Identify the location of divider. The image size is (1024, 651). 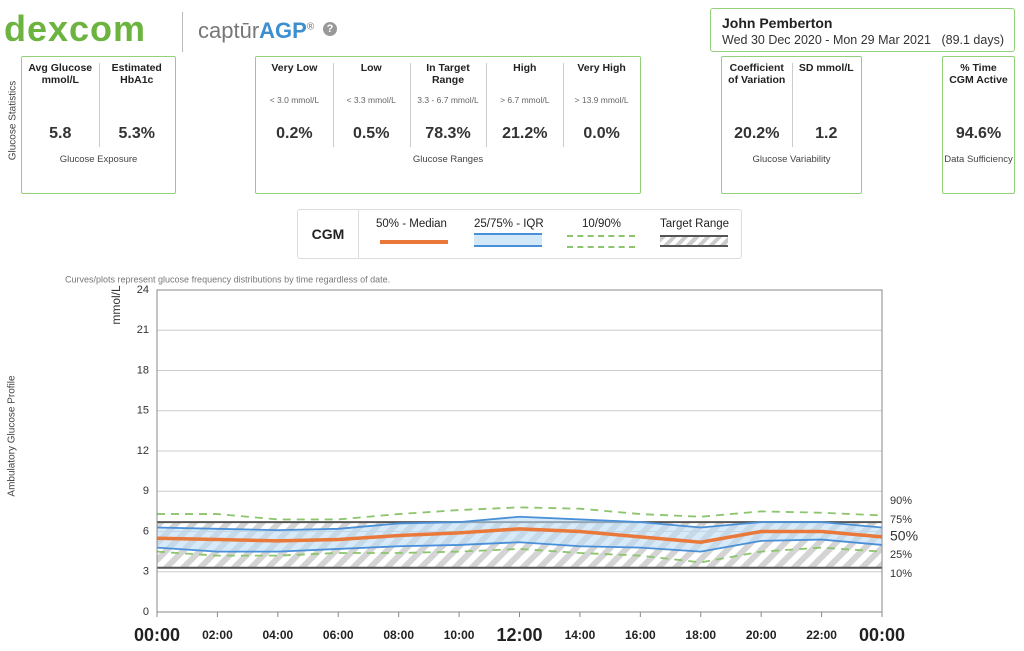
(182, 32).